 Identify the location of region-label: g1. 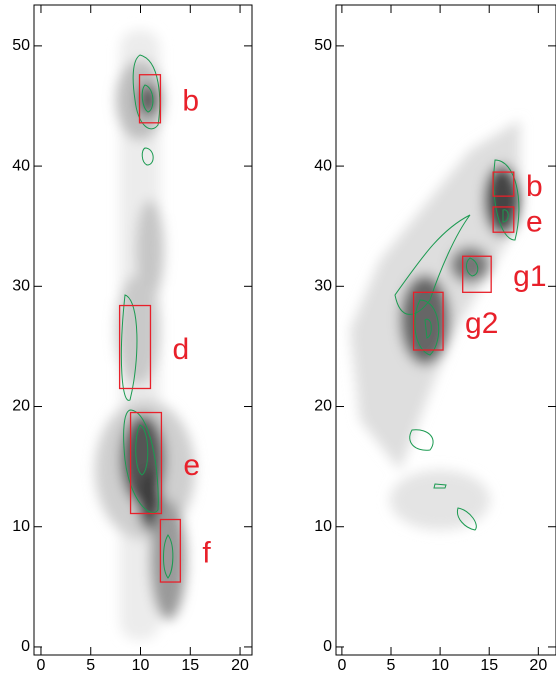
(529, 276).